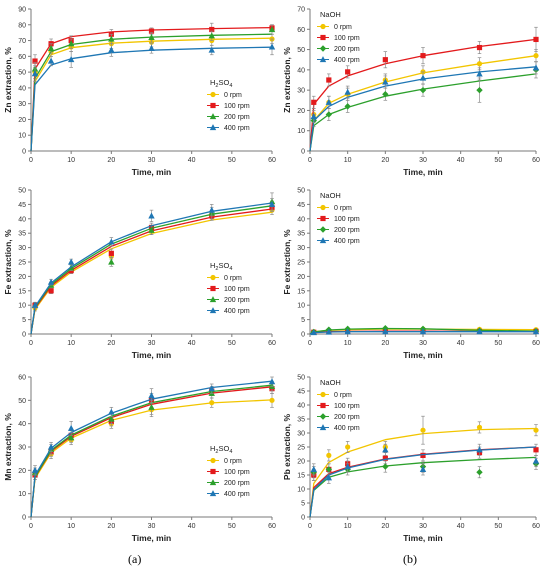 Image resolution: width=550 pixels, height=571 pixels. Describe the element at coordinates (22, 494) in the screenshot. I see `y-tick-label: 10` at that location.